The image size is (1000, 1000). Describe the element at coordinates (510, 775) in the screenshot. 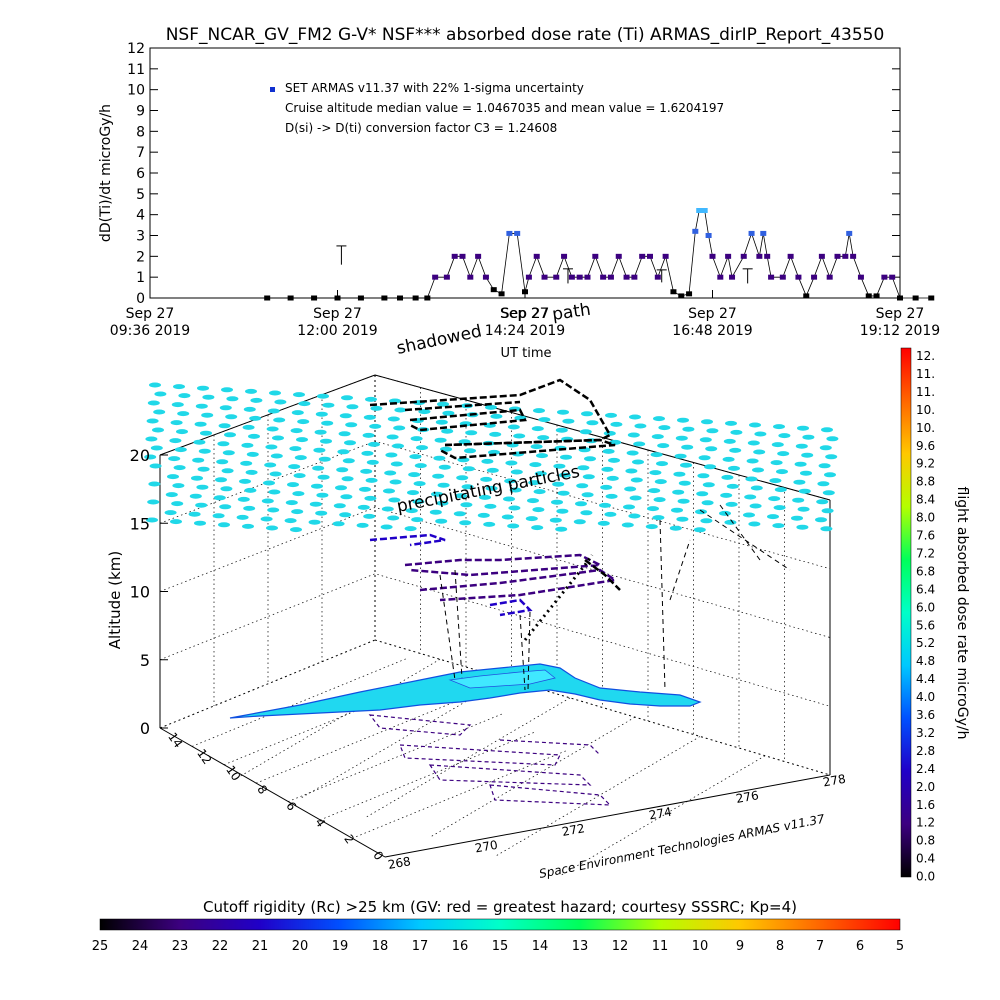

I see `floor-track-segment` at that location.